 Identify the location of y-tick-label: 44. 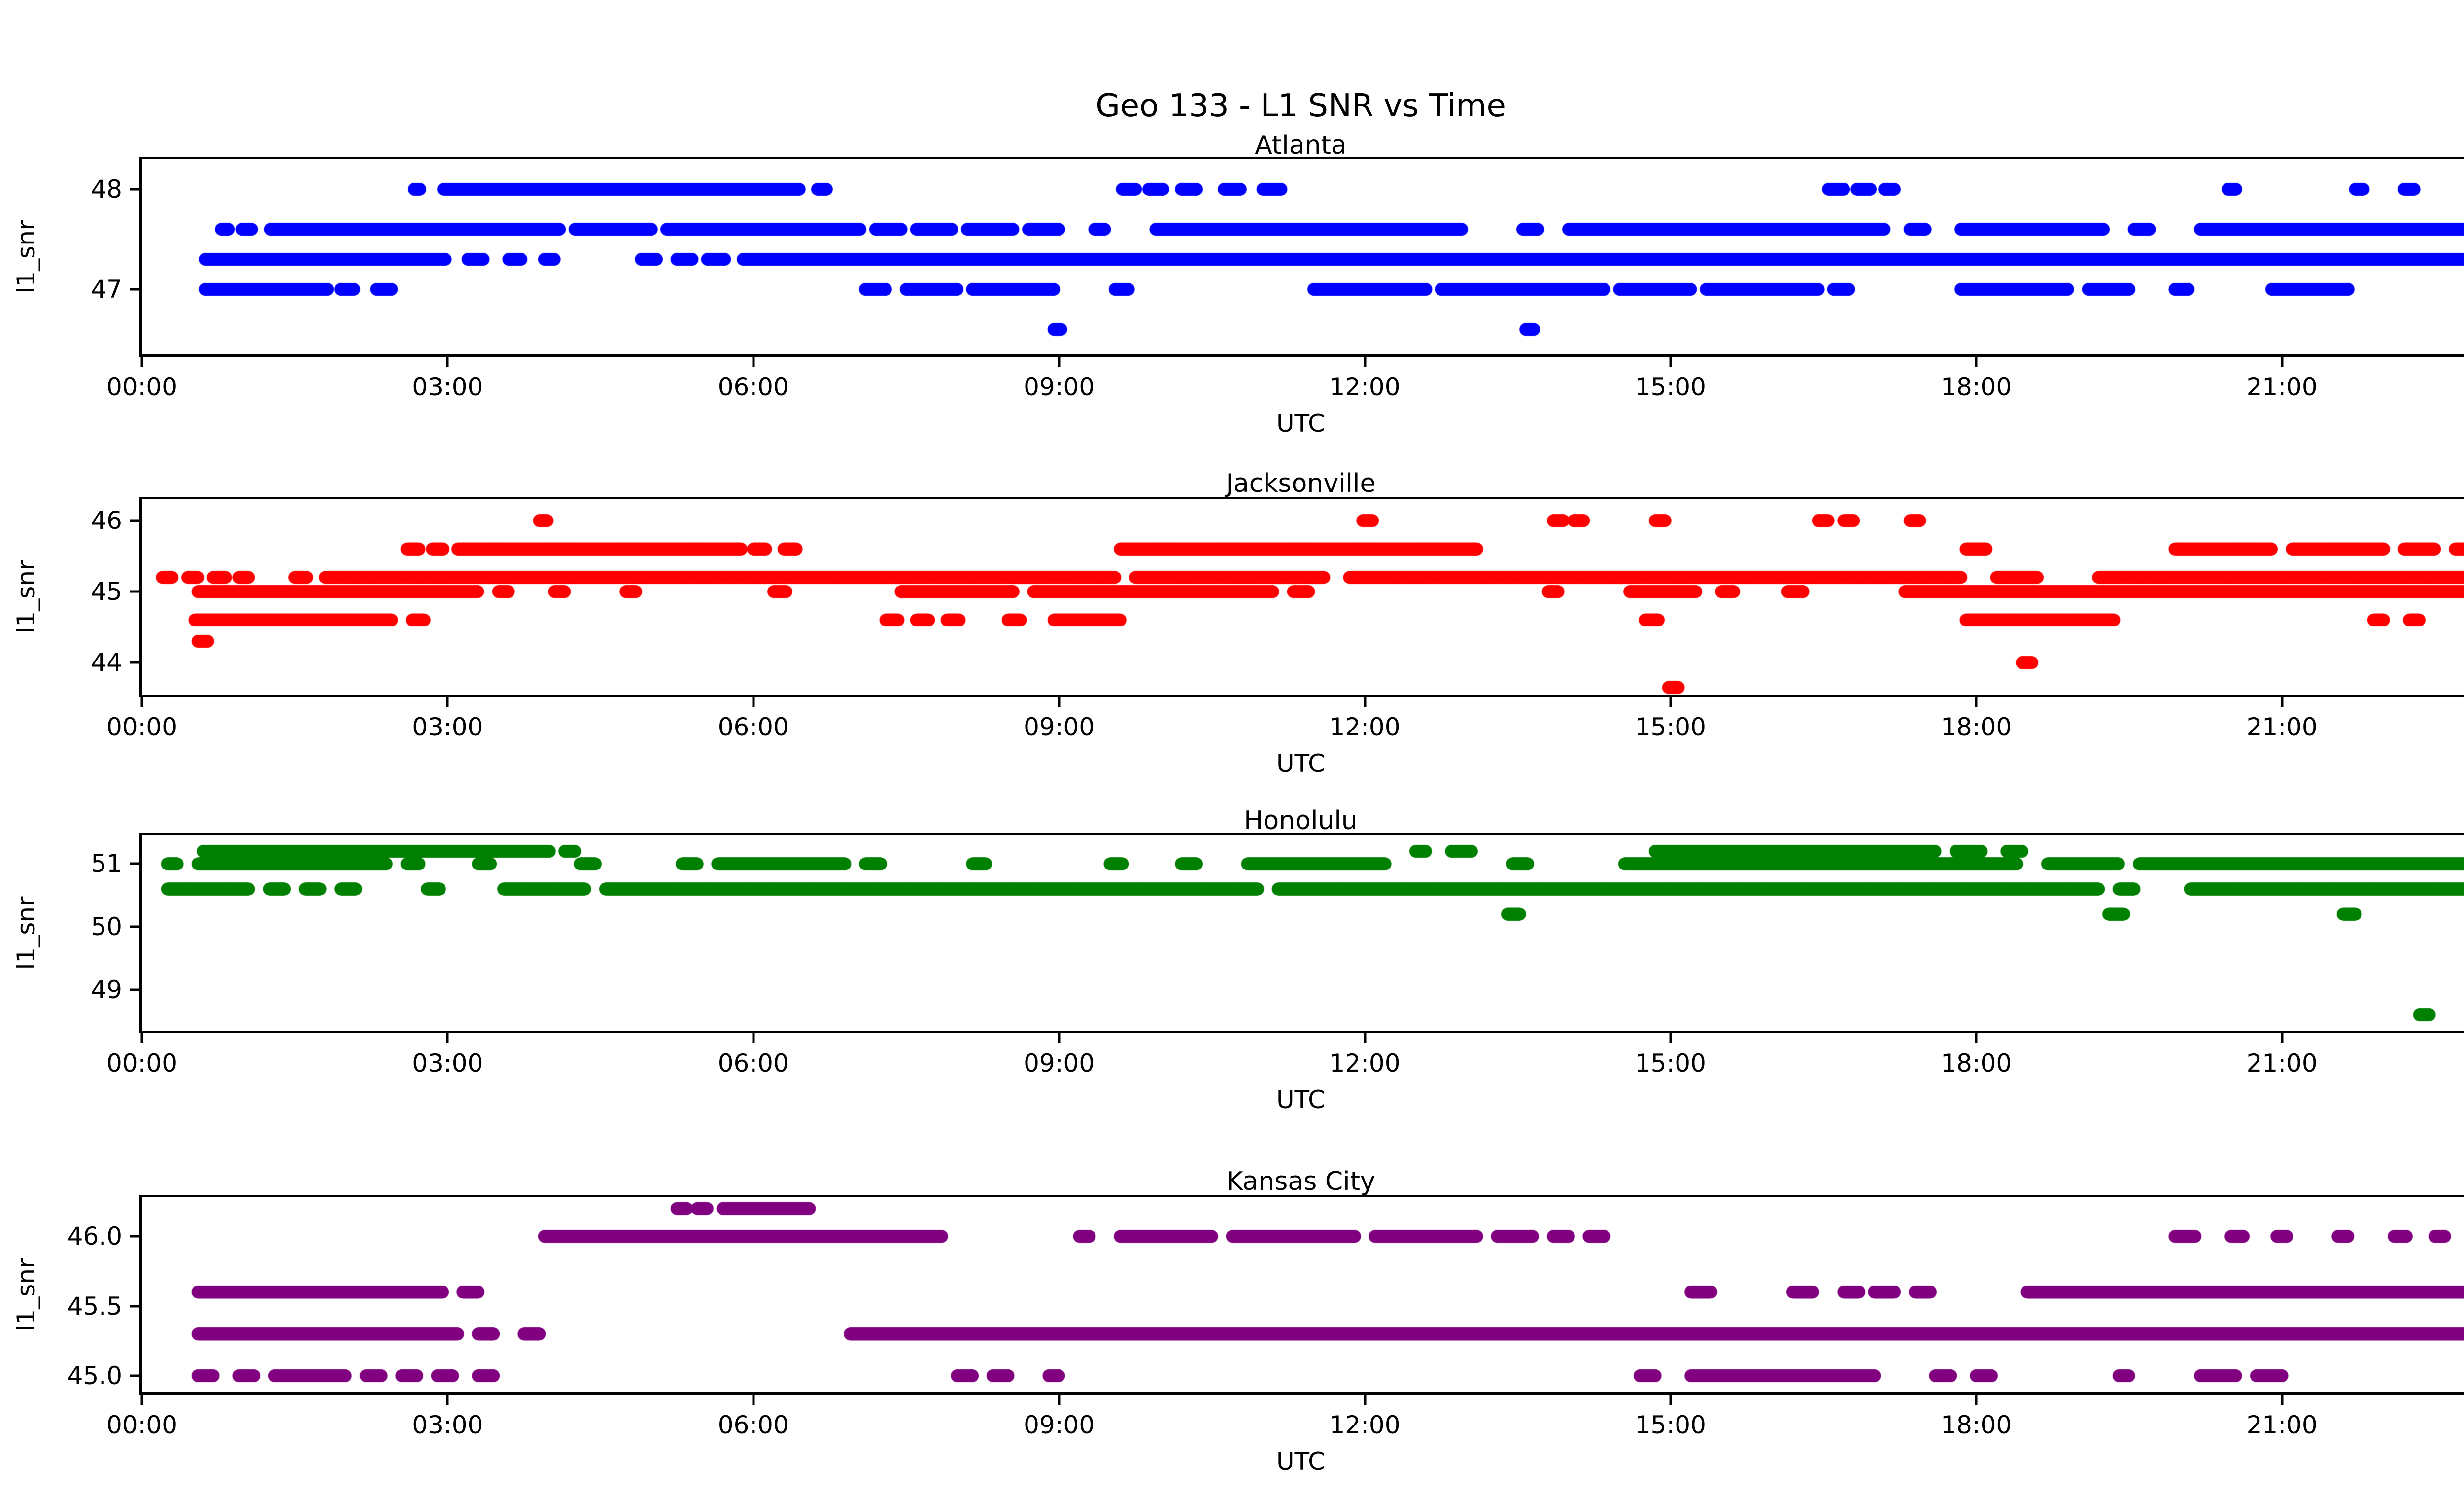
(106, 662).